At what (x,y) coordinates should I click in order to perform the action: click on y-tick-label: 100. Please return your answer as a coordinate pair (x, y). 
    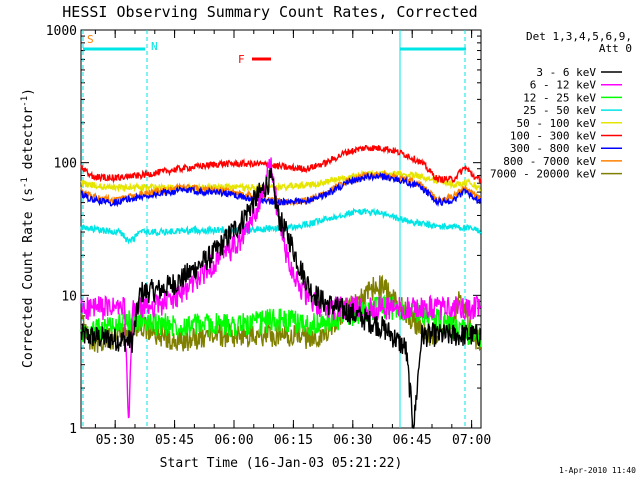
    Looking at the image, I should click on (65, 164).